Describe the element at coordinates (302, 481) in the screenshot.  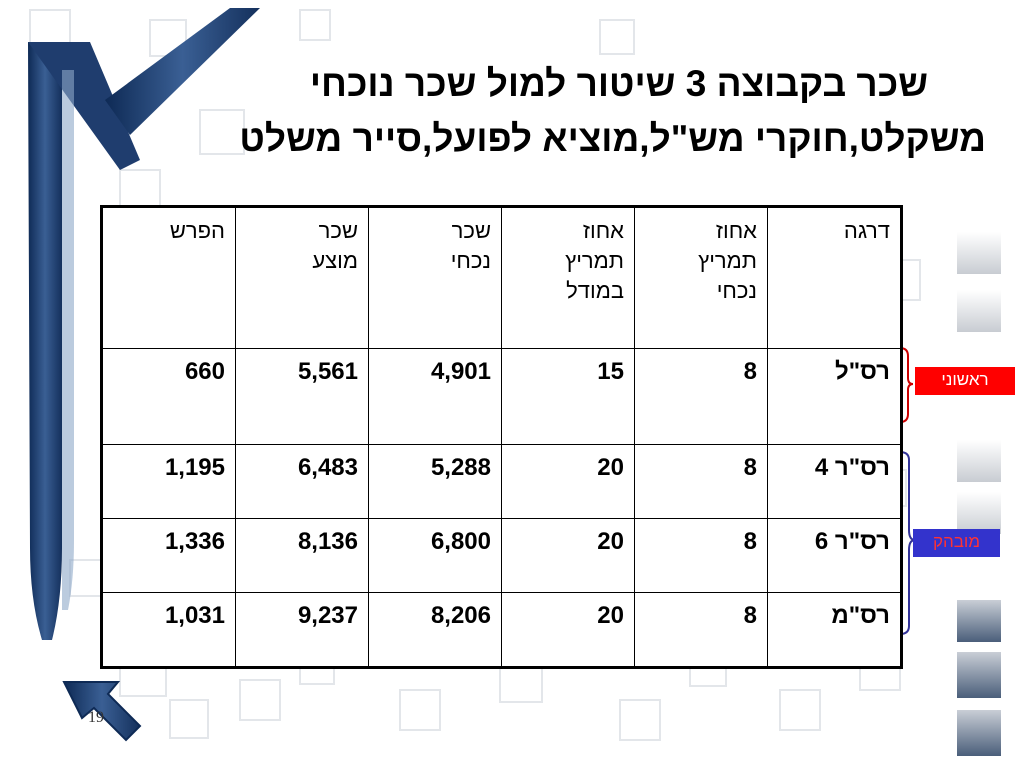
I see `cell-proposed-salary: 6,483` at that location.